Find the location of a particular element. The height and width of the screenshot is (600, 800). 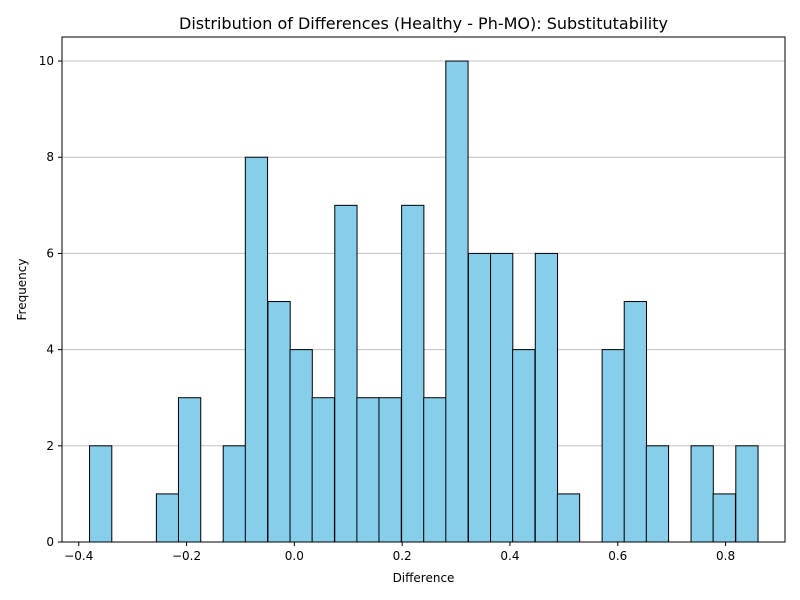

y-tick-label: 10 is located at coordinates (46, 61).